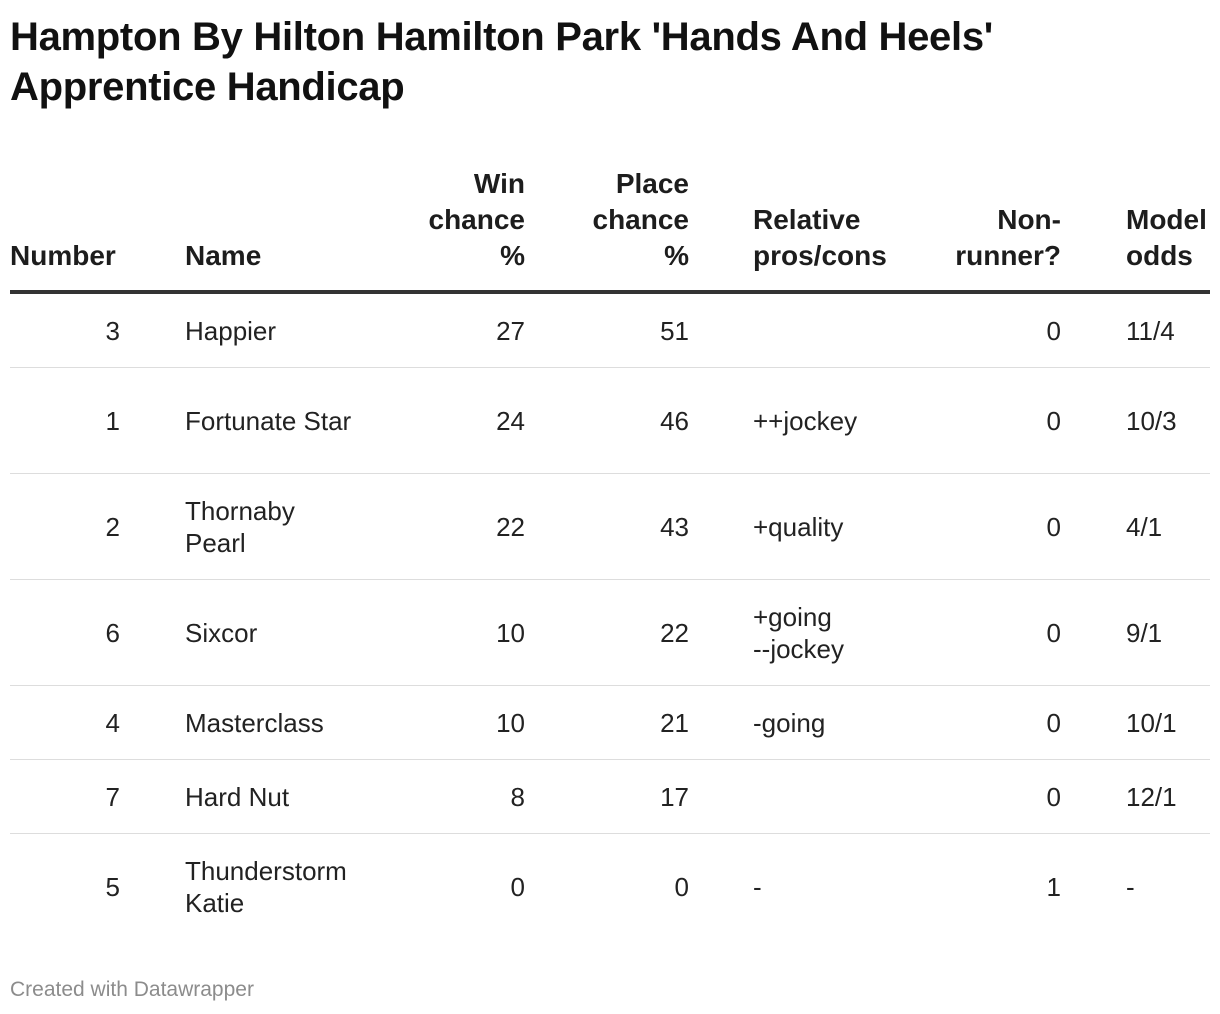  I want to click on cell-odds: 10/3, so click(1135, 420).